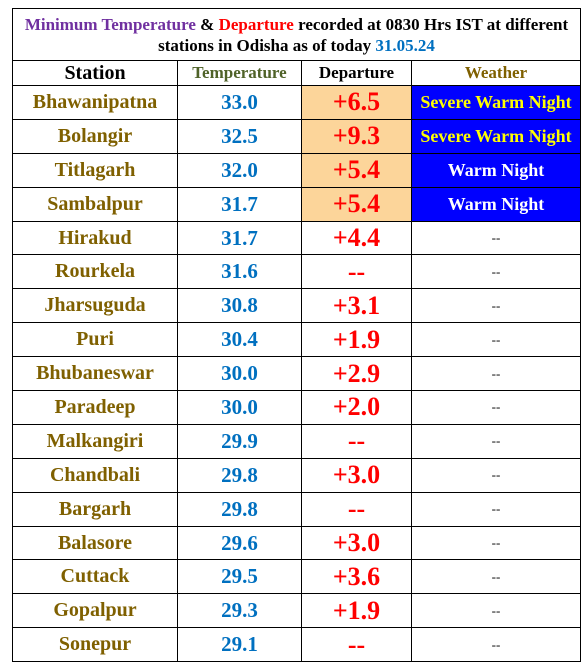 The height and width of the screenshot is (667, 587). Describe the element at coordinates (239, 170) in the screenshot. I see `temperature-cell: 32.0` at that location.